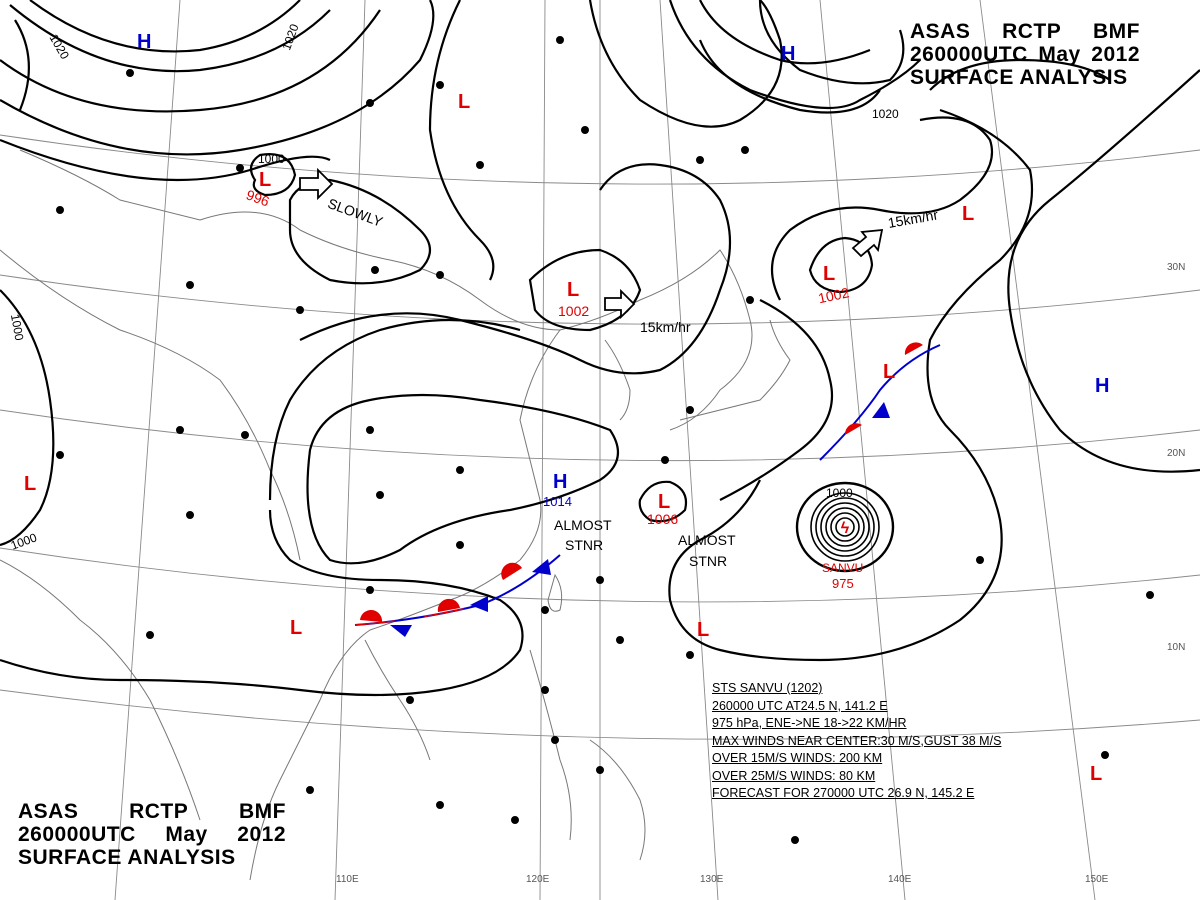 The image size is (1200, 900). I want to click on lat-label: 20N, so click(1176, 453).